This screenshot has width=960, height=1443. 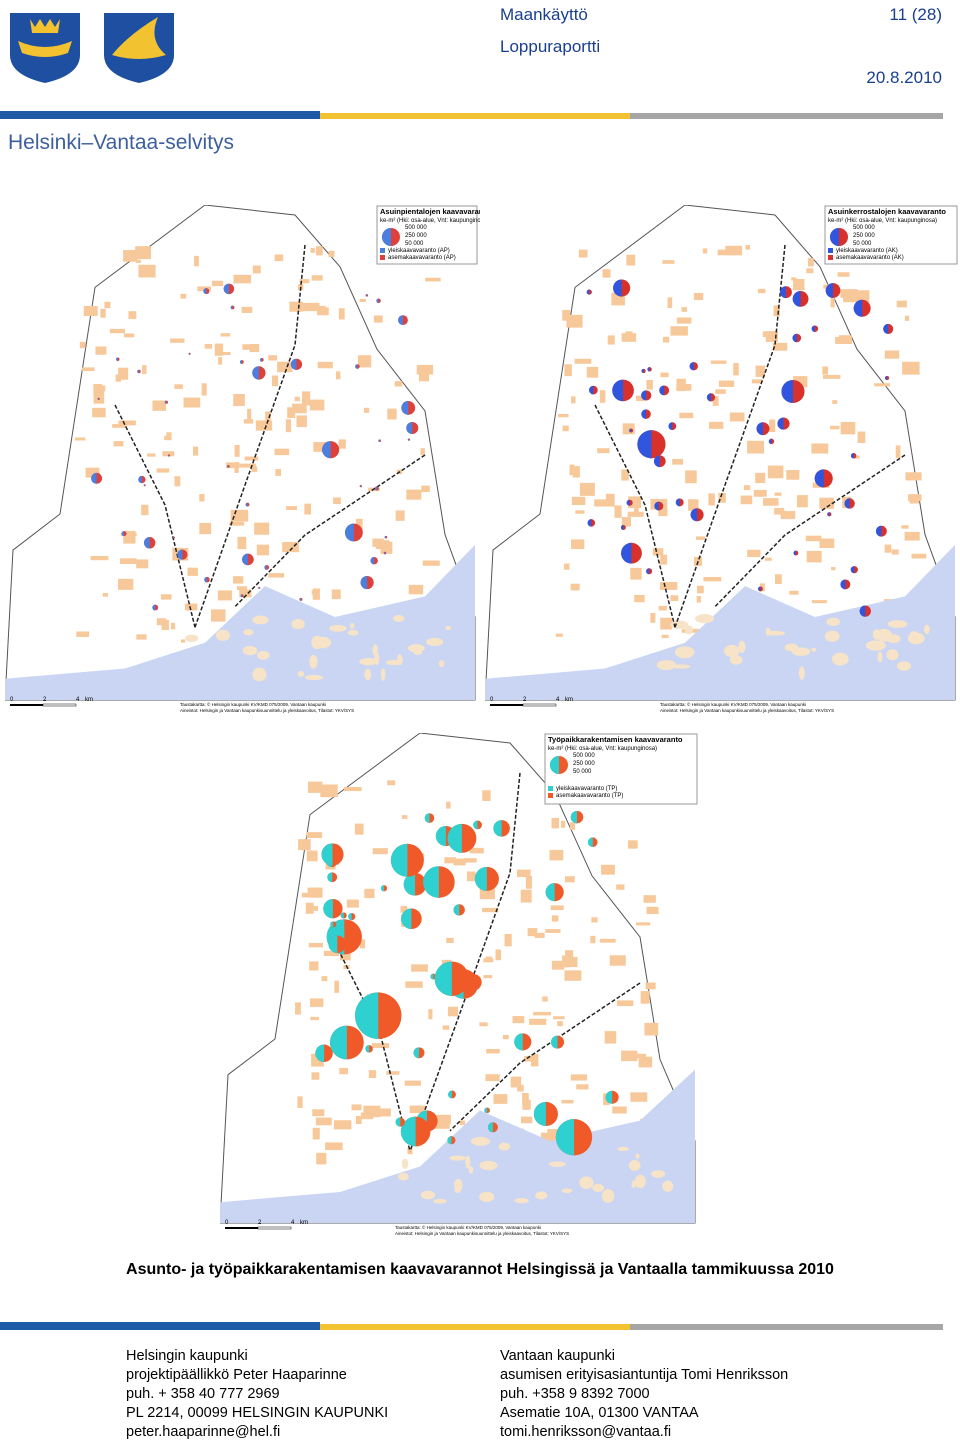 I want to click on legend-item: asemakaavavaranto (AK), so click(x=870, y=258).